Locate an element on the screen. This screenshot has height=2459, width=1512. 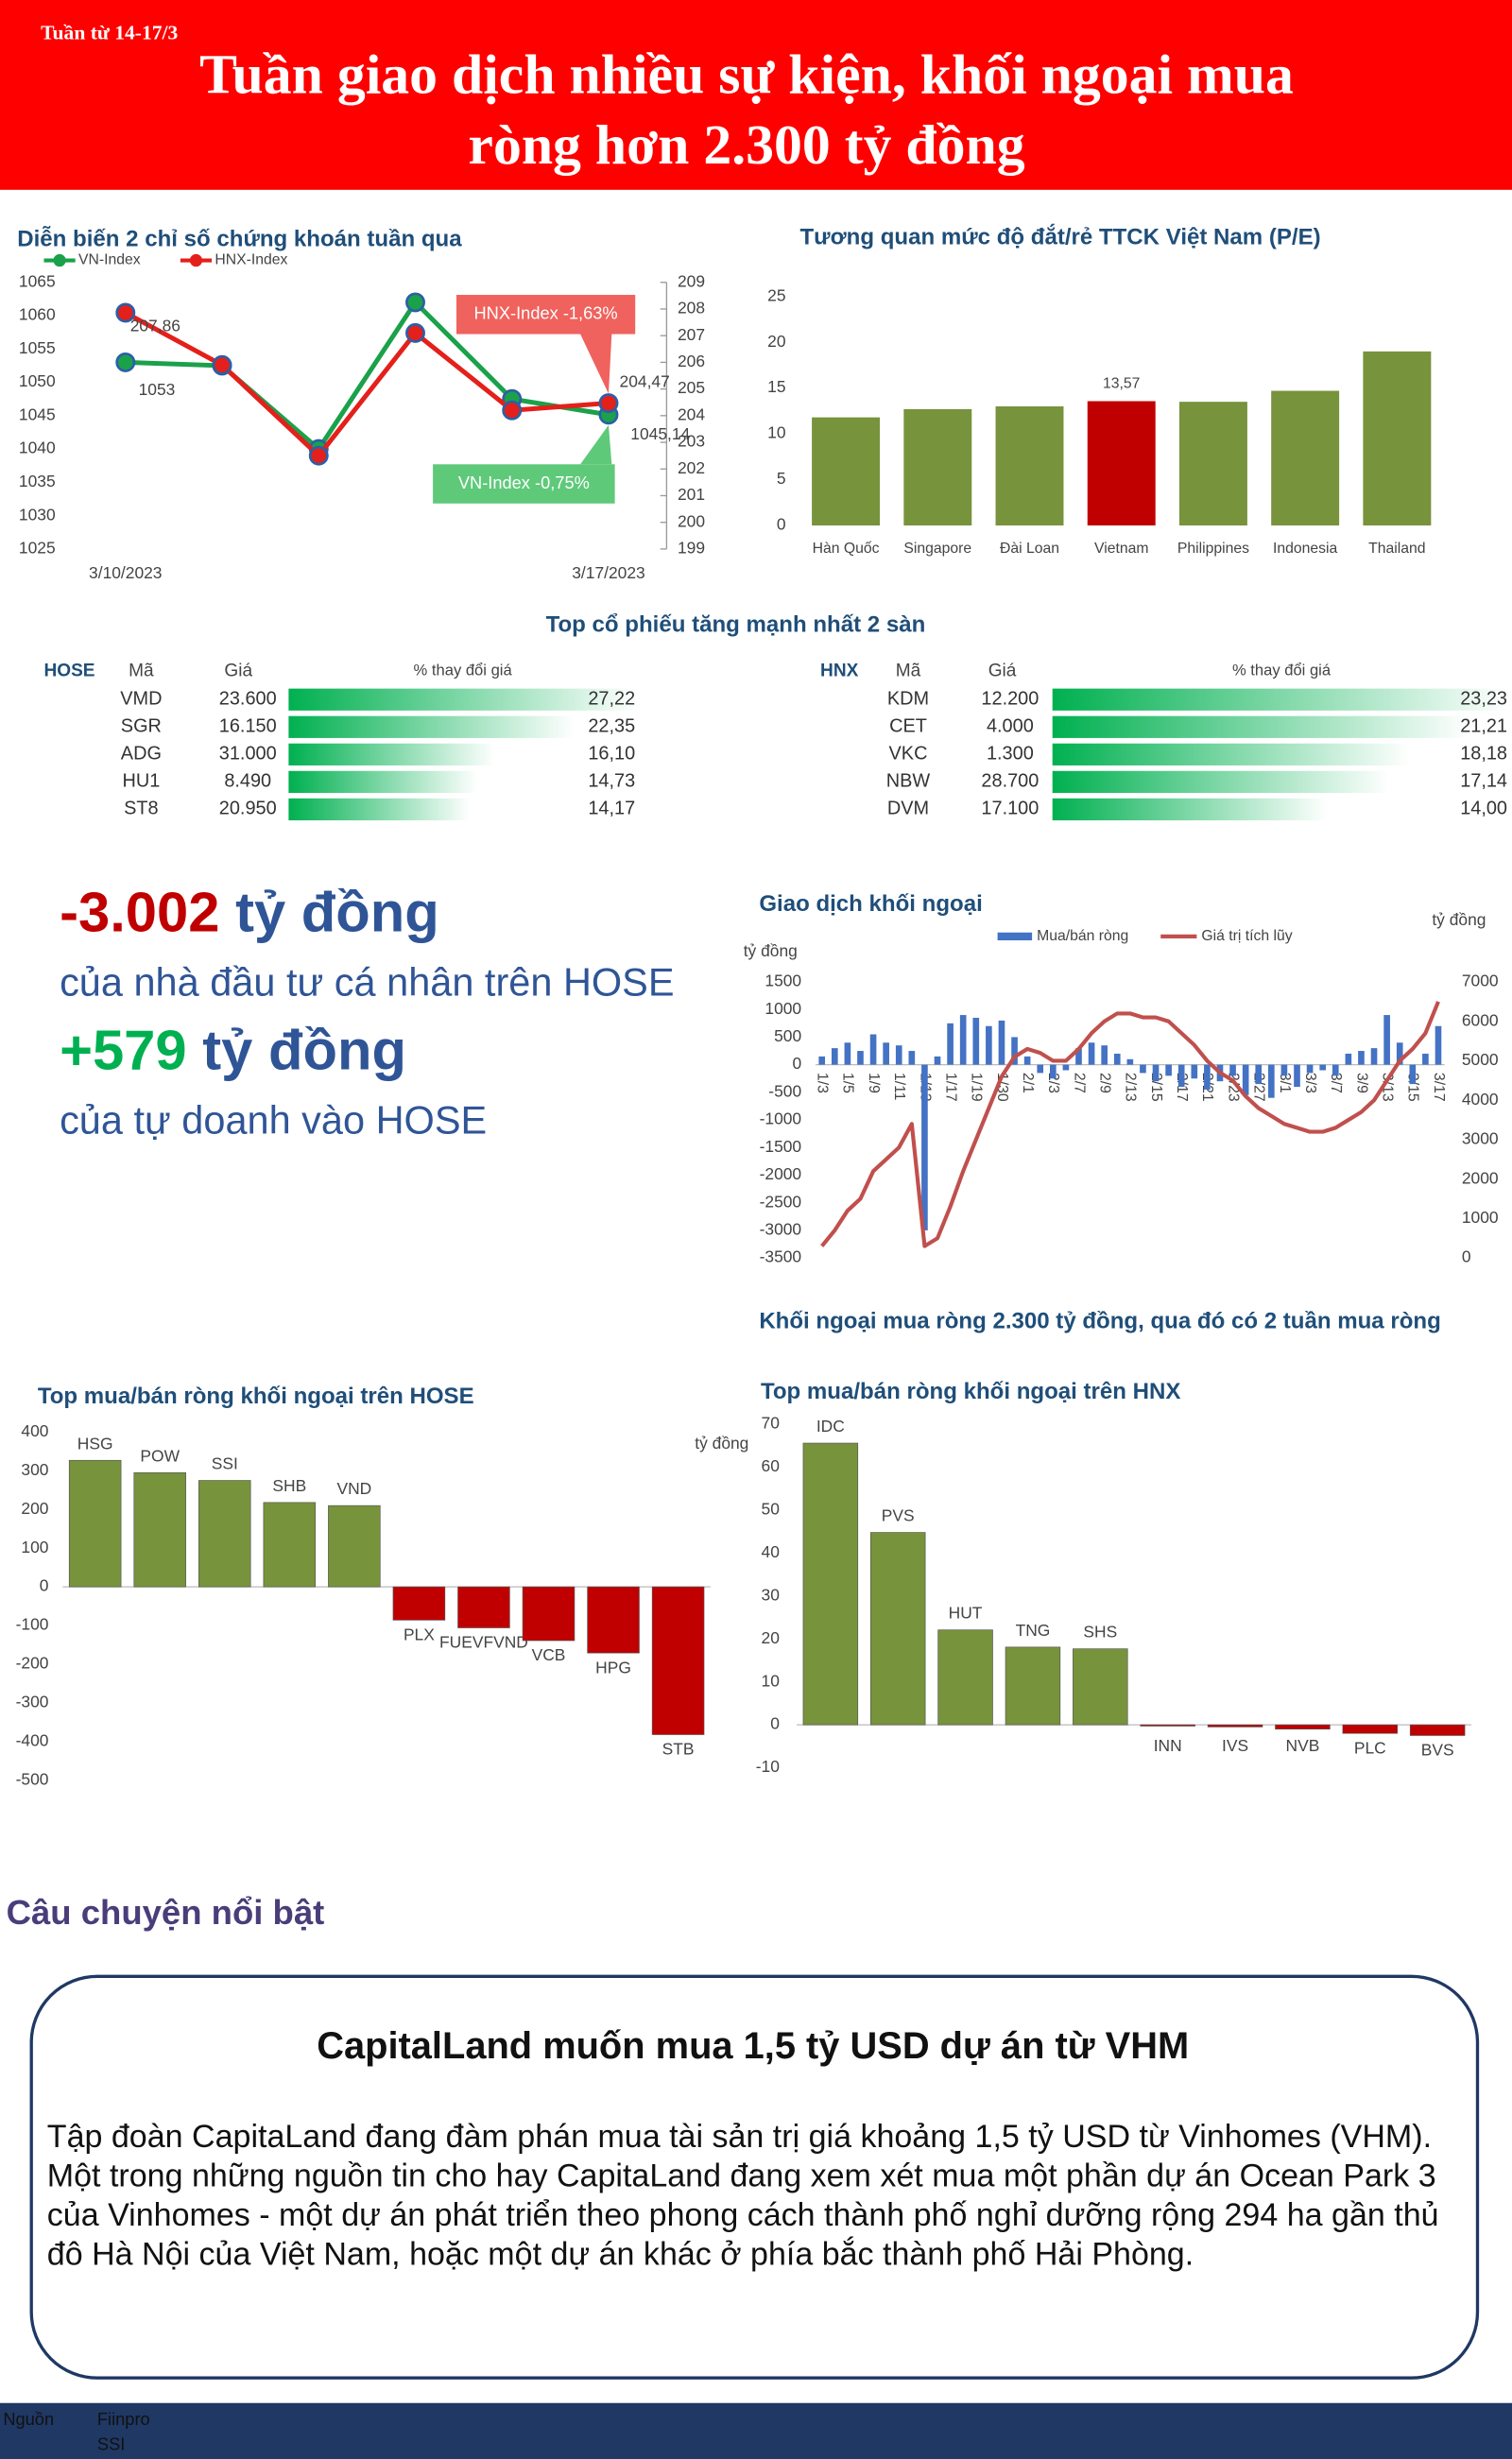
category-label: BVS is located at coordinates (1437, 1751).